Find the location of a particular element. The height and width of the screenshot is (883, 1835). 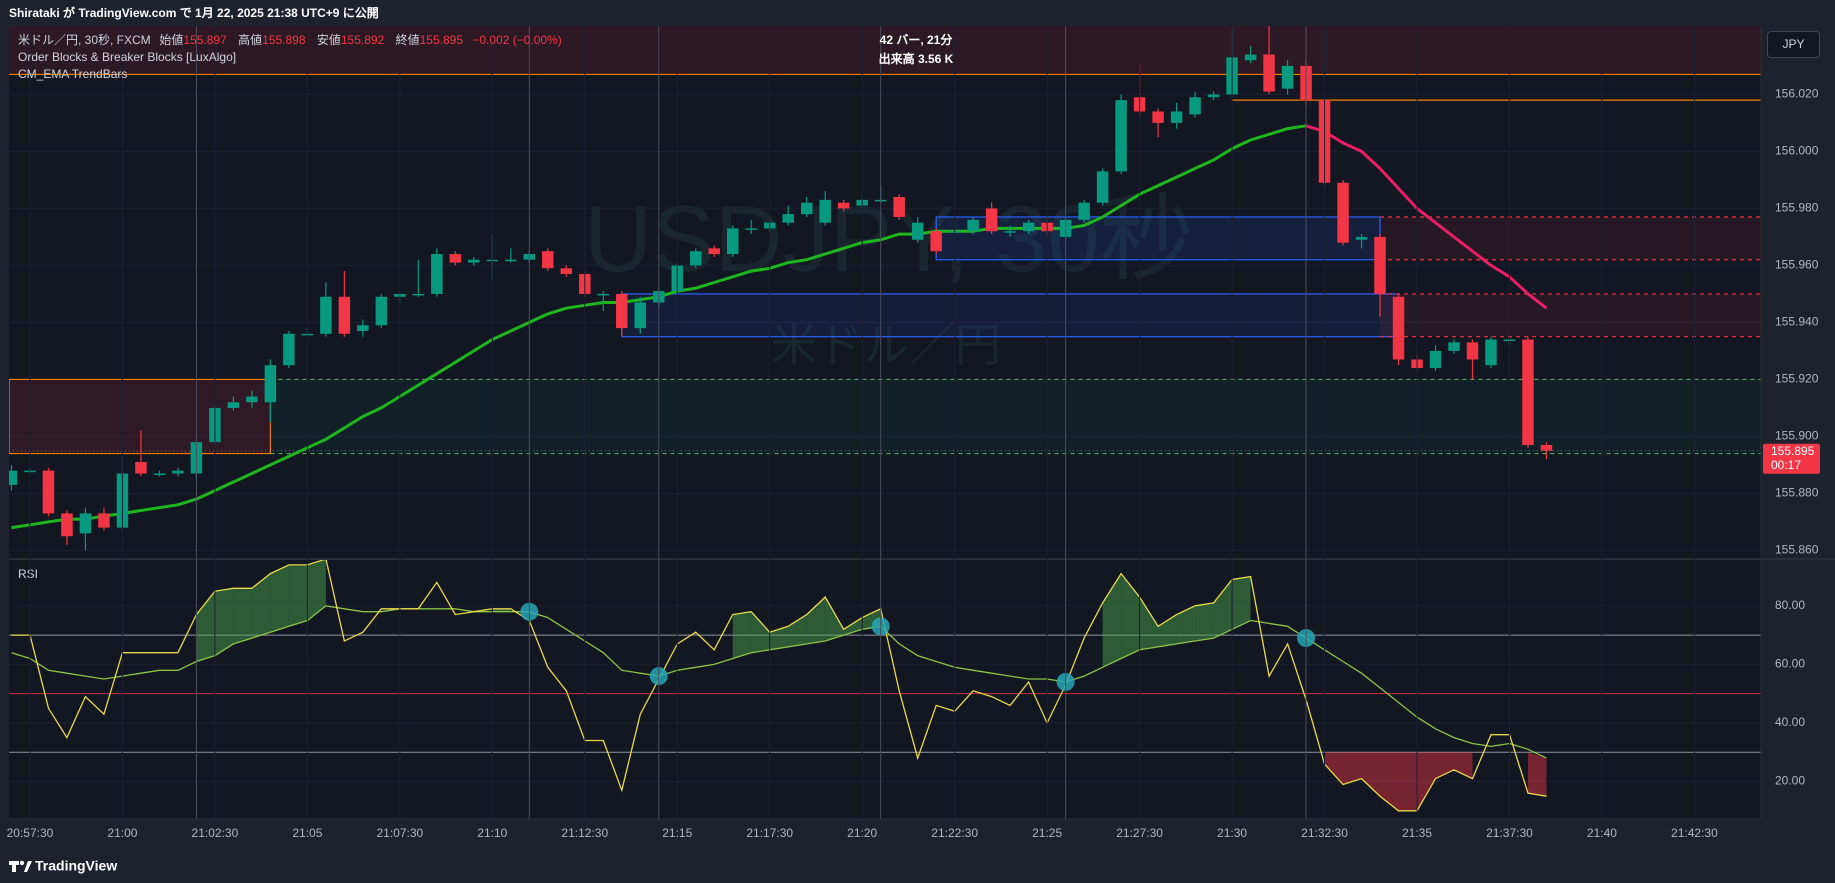

current-price-tag is located at coordinates (1791, 458).